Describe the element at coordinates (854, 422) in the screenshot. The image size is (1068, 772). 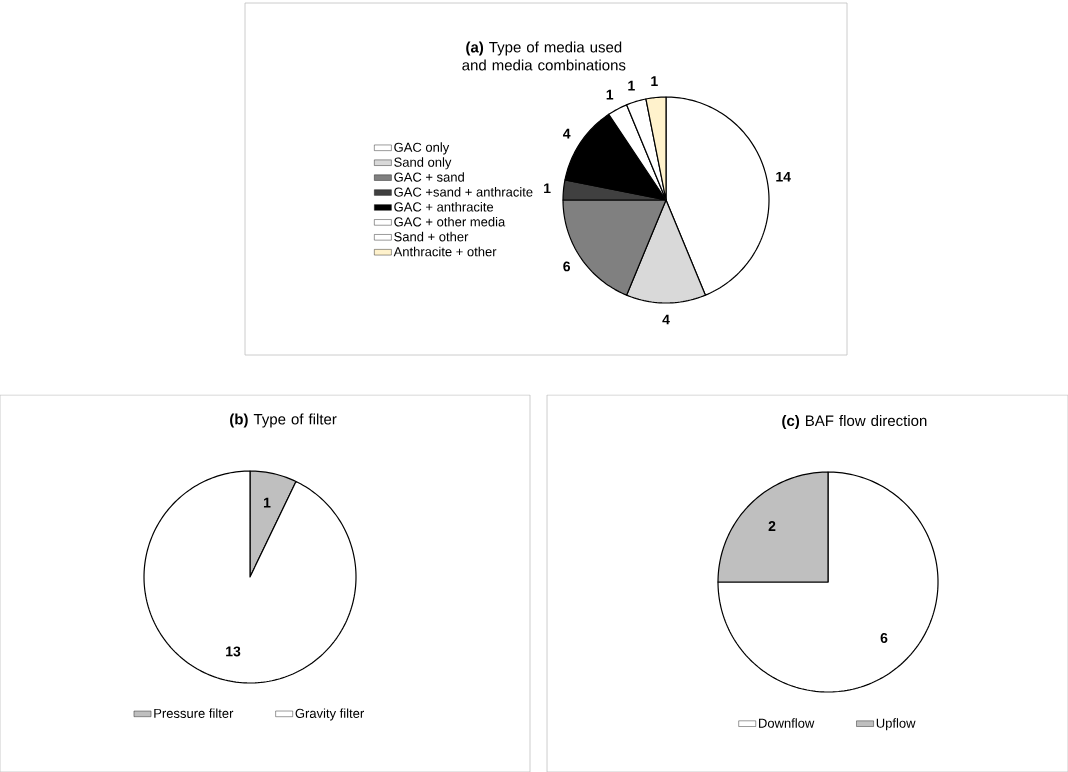
I see `chart-title: (c) BAF flow direction` at that location.